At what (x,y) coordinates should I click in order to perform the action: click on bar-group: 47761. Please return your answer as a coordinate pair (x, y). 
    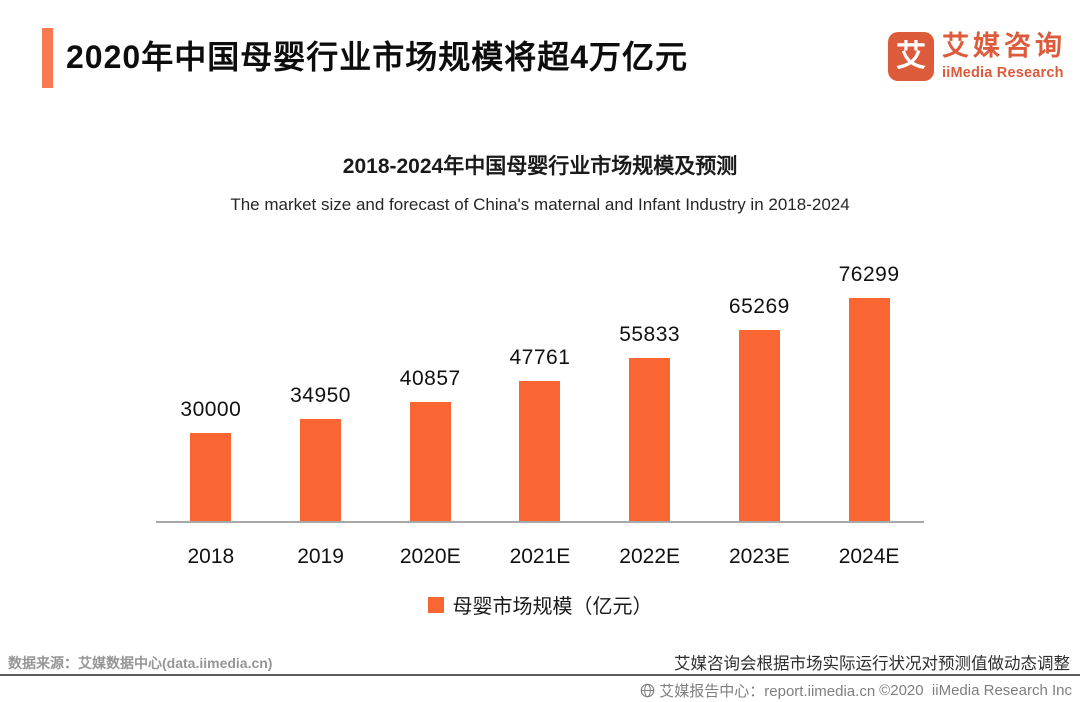
    Looking at the image, I should click on (539, 433).